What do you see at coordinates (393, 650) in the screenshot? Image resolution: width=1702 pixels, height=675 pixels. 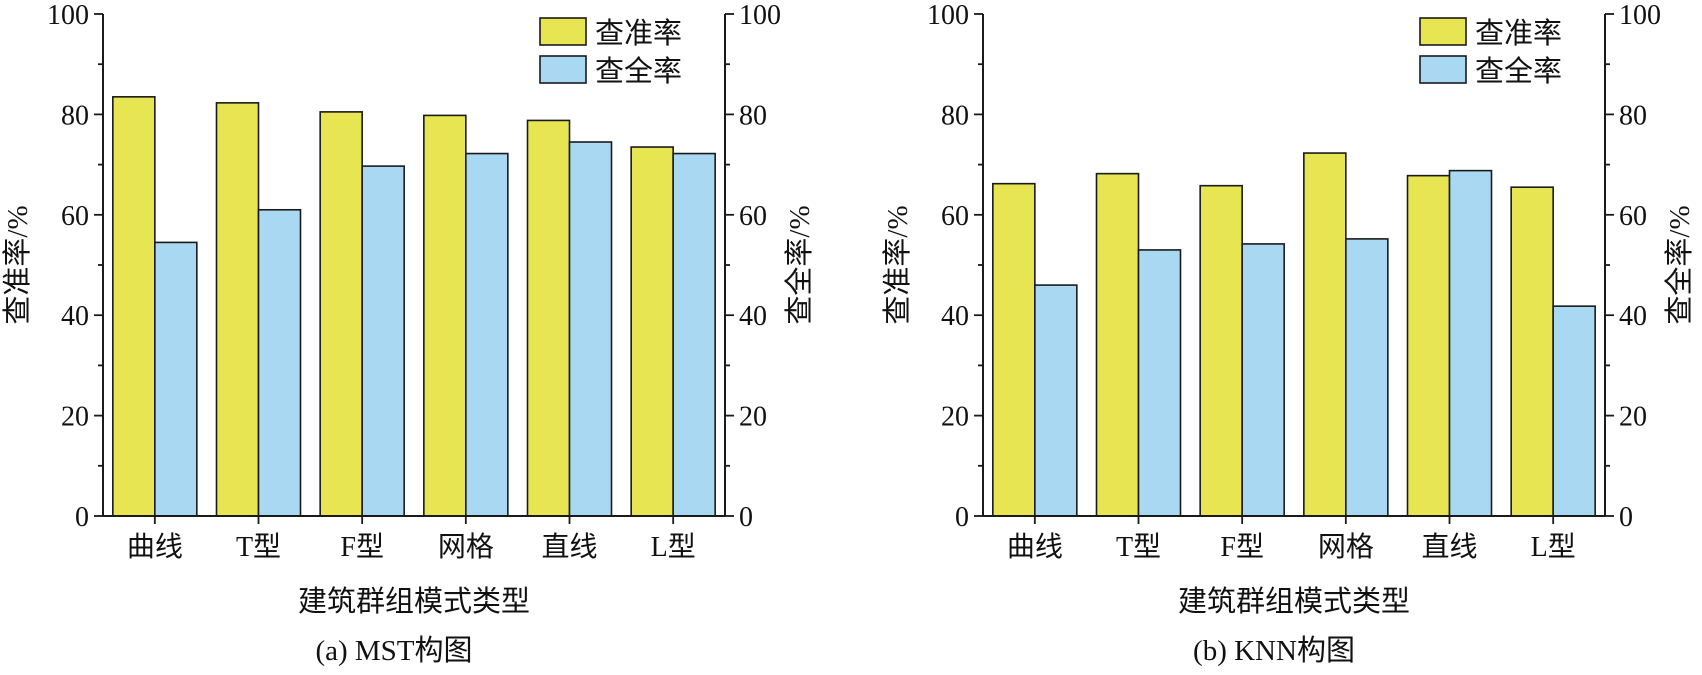 I see `panel-caption: (a) MST构图` at bounding box center [393, 650].